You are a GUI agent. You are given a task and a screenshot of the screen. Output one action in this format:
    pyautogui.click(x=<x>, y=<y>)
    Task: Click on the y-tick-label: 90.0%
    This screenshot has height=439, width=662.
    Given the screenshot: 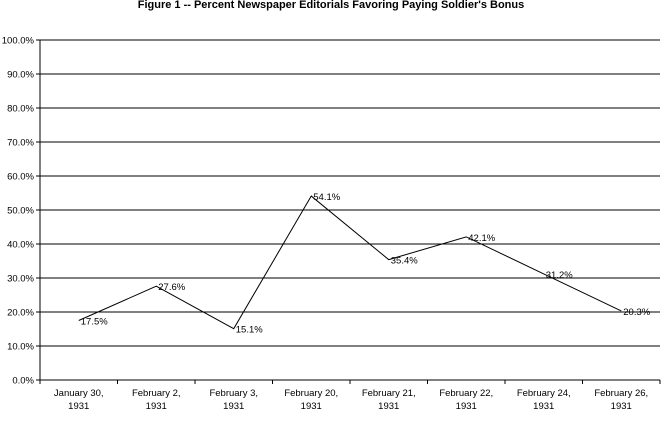 What is the action you would take?
    pyautogui.click(x=20, y=75)
    